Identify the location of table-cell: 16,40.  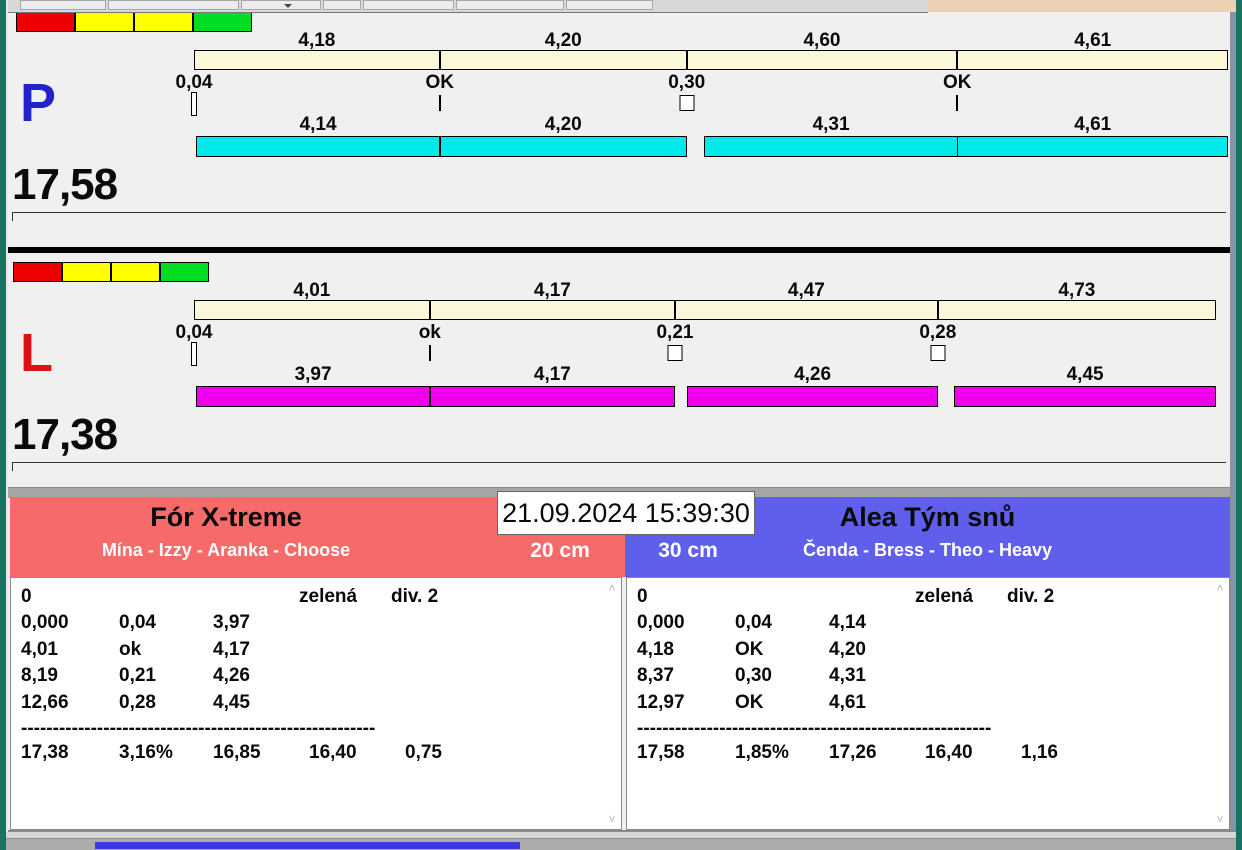
(949, 752).